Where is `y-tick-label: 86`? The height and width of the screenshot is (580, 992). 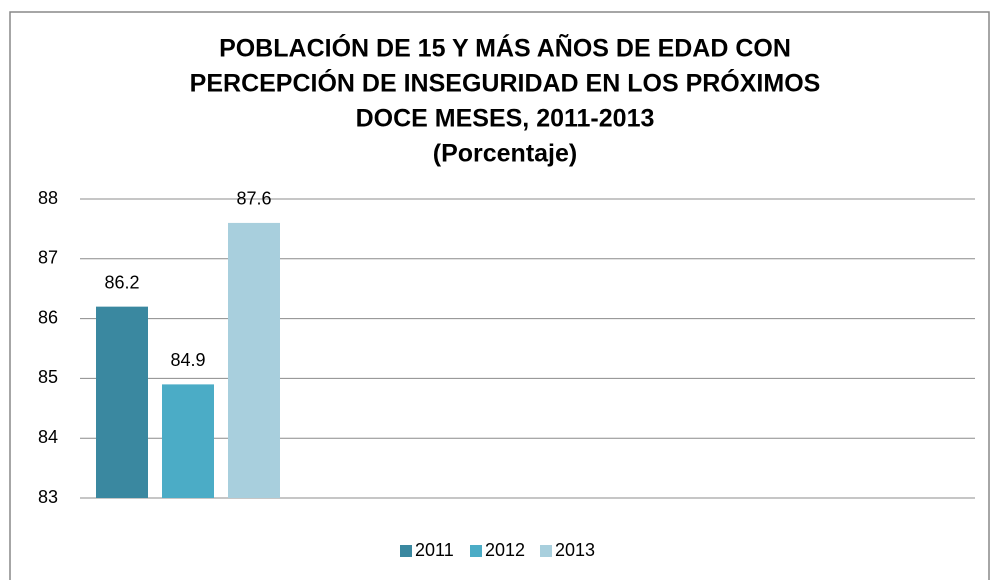 y-tick-label: 86 is located at coordinates (48, 317).